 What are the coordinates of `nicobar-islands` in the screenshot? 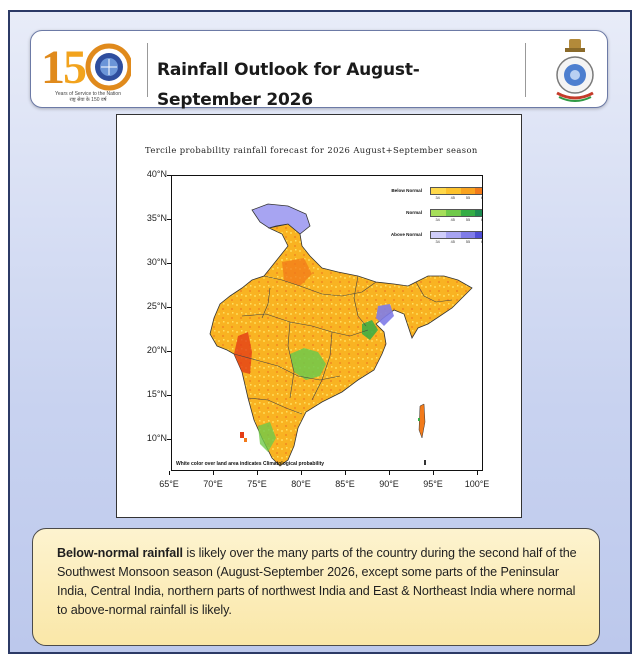 It's located at (425, 462).